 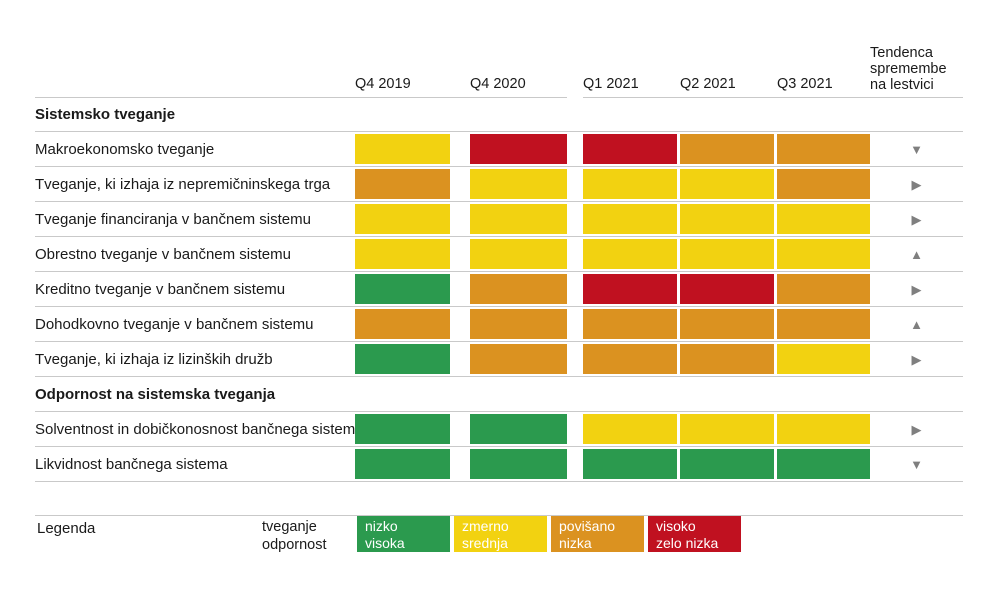 I want to click on legend-divider, so click(x=499, y=515).